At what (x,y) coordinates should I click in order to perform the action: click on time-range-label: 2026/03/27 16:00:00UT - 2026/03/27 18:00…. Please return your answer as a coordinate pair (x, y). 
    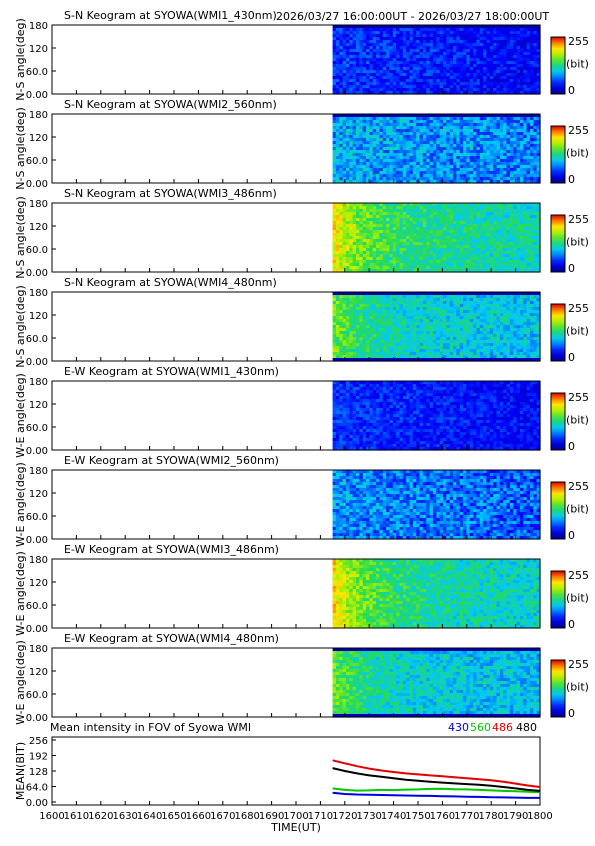
    Looking at the image, I should click on (412, 16).